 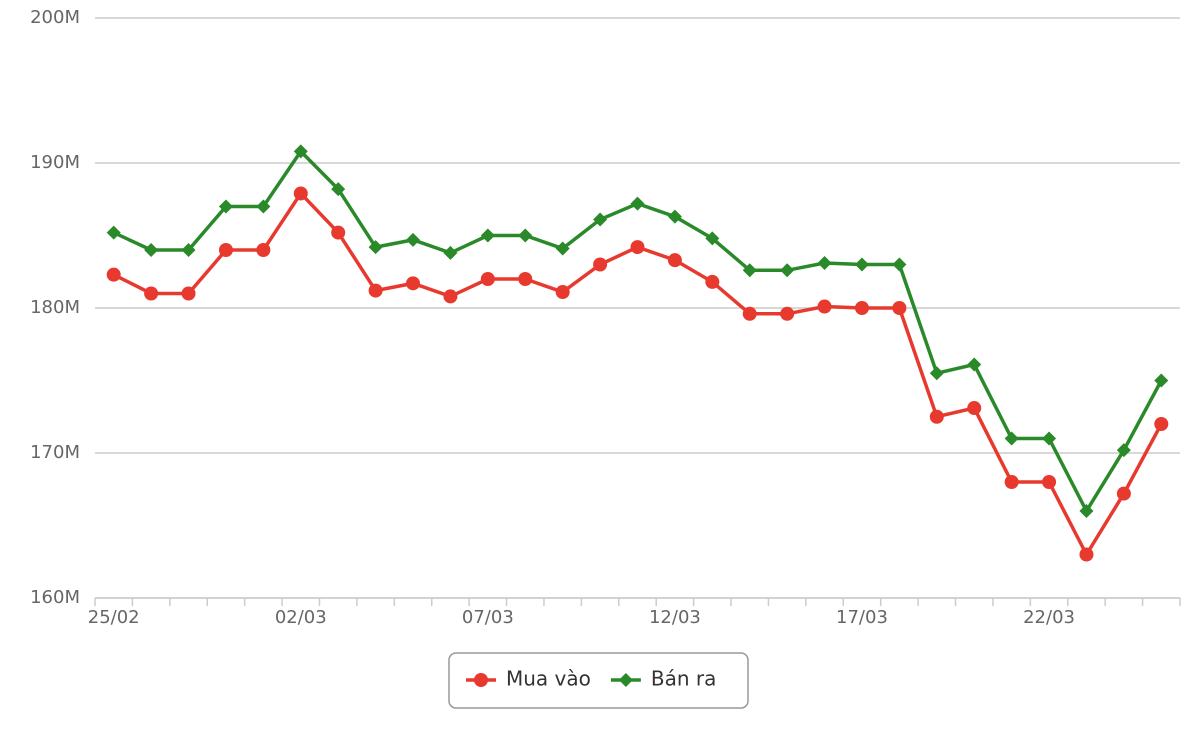 What do you see at coordinates (675, 617) in the screenshot?
I see `x-tick-label: 12/03` at bounding box center [675, 617].